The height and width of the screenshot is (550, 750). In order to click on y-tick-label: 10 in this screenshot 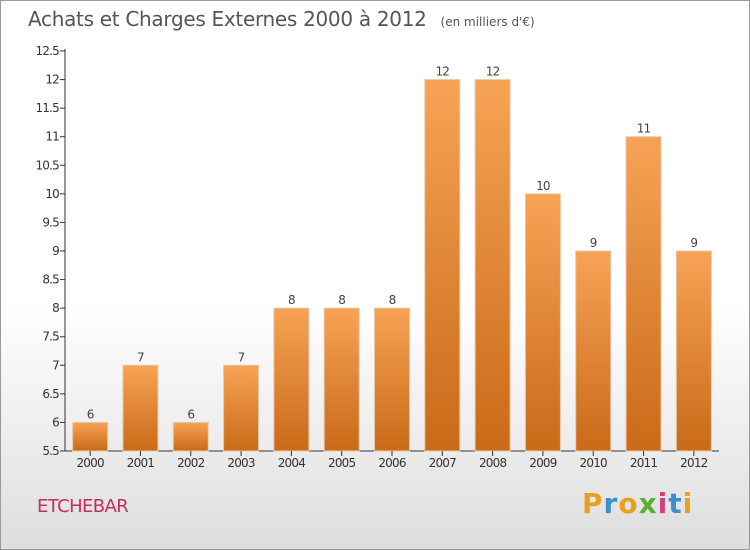, I will do `click(52, 194)`.